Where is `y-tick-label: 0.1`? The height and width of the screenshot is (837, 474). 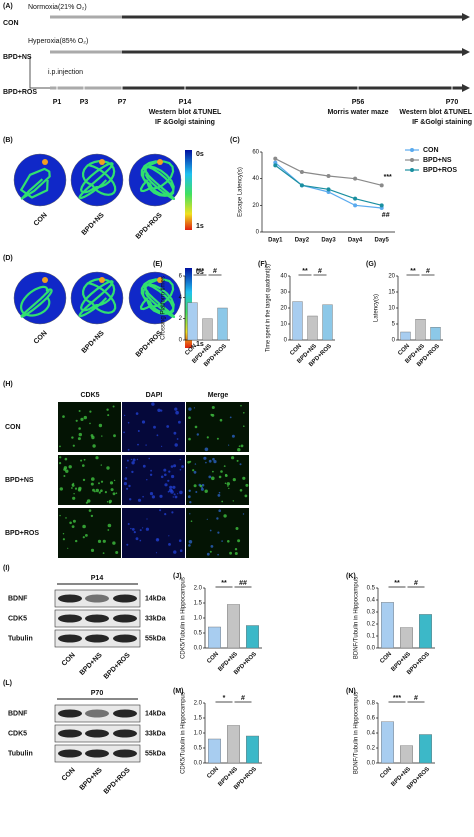
y-tick-label: 0.1 is located at coordinates (371, 637).